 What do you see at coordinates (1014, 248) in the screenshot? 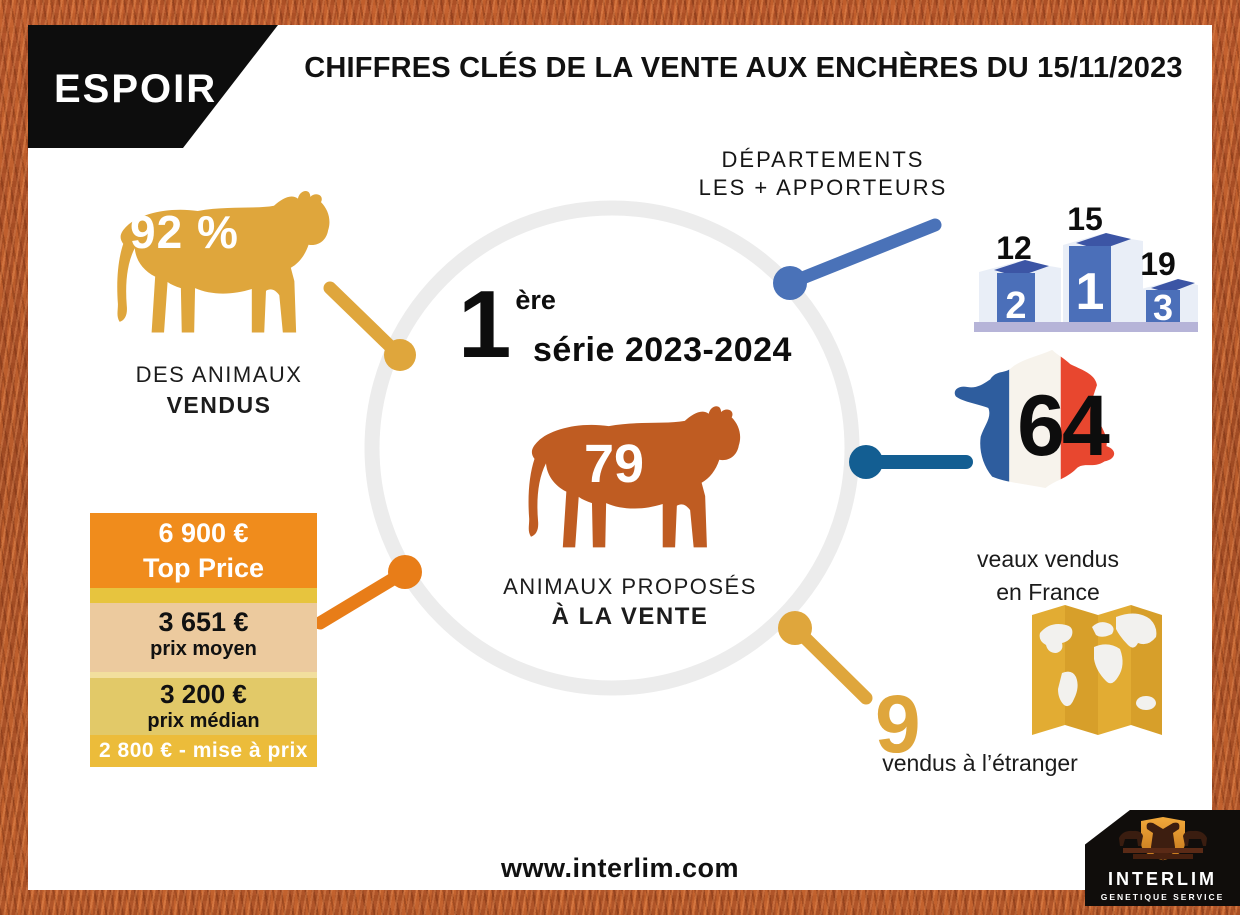
I see `podium-dept-12: 12` at bounding box center [1014, 248].